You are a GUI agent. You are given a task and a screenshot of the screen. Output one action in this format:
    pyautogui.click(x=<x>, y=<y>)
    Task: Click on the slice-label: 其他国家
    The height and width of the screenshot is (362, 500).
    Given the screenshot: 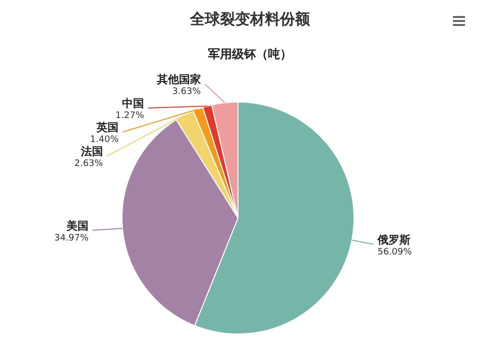 What is the action you would take?
    pyautogui.click(x=178, y=79)
    